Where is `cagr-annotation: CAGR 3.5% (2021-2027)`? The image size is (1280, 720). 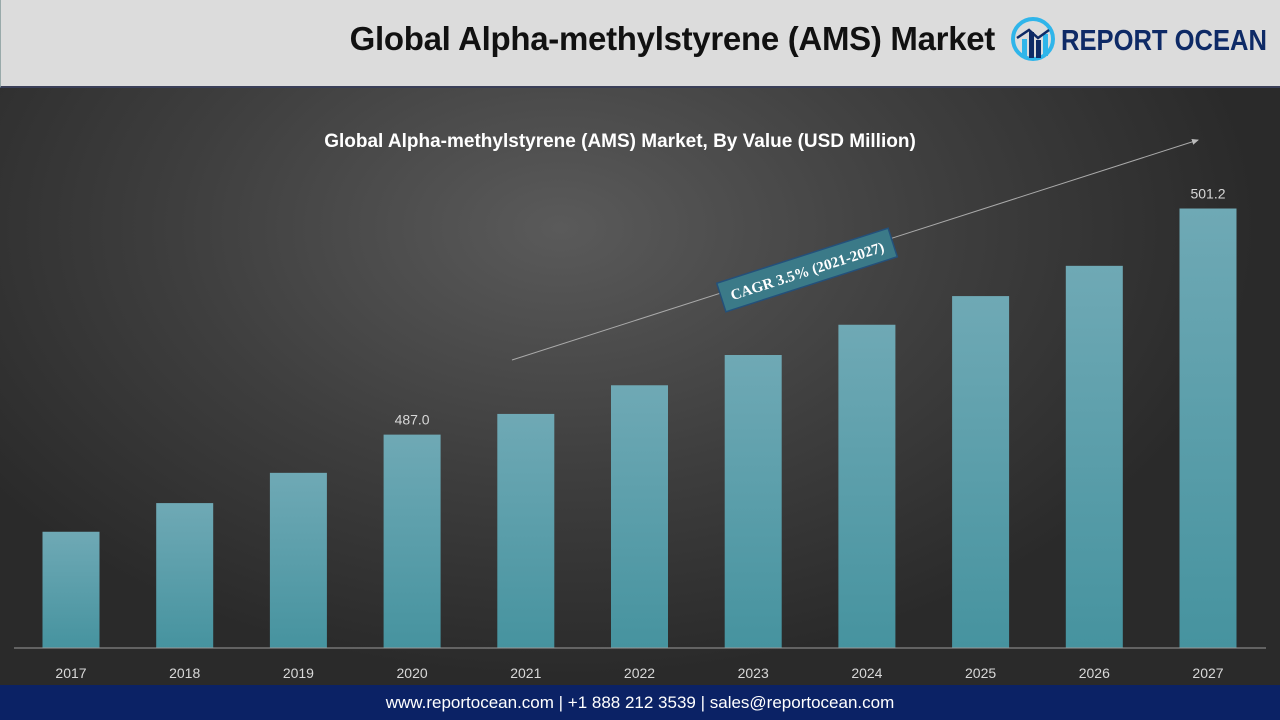 cagr-annotation: CAGR 3.5% (2021-2027) is located at coordinates (807, 270).